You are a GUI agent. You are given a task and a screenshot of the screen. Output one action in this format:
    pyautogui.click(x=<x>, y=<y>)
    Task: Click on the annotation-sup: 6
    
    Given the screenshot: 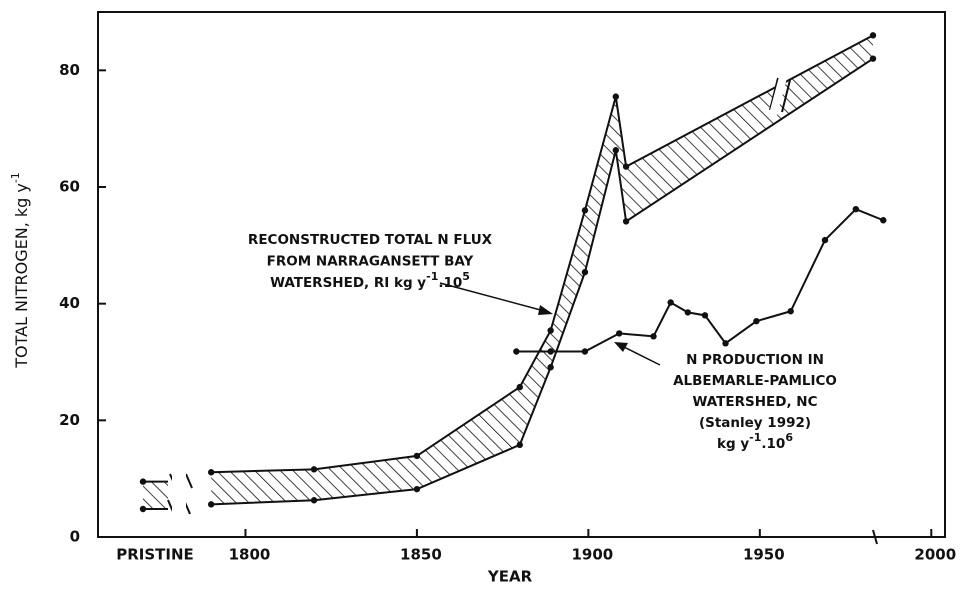 What is the action you would take?
    pyautogui.click(x=789, y=437)
    